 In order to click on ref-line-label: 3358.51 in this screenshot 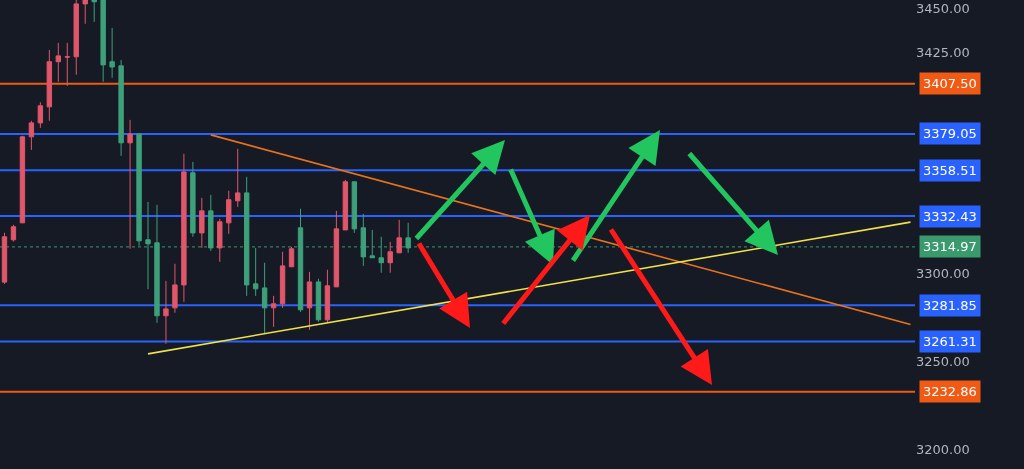, I will do `click(950, 170)`.